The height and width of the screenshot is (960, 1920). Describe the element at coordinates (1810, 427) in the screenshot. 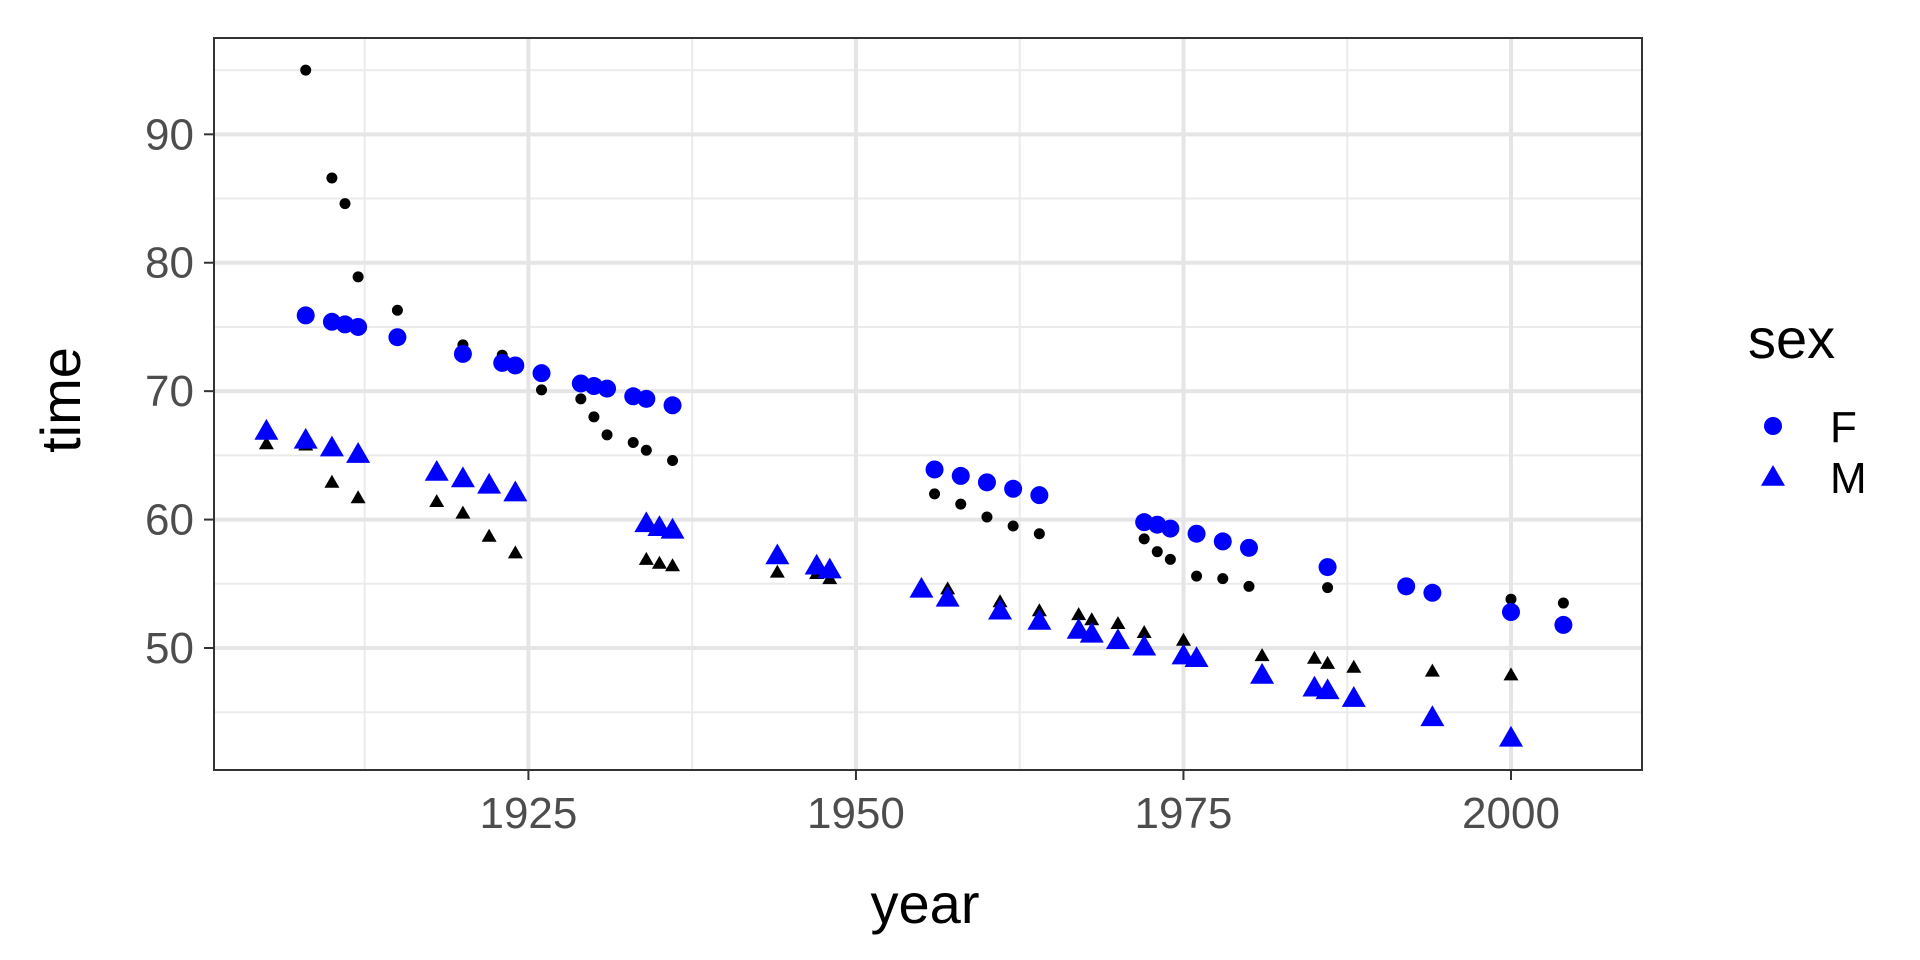

I see `legend-item-f: F` at that location.